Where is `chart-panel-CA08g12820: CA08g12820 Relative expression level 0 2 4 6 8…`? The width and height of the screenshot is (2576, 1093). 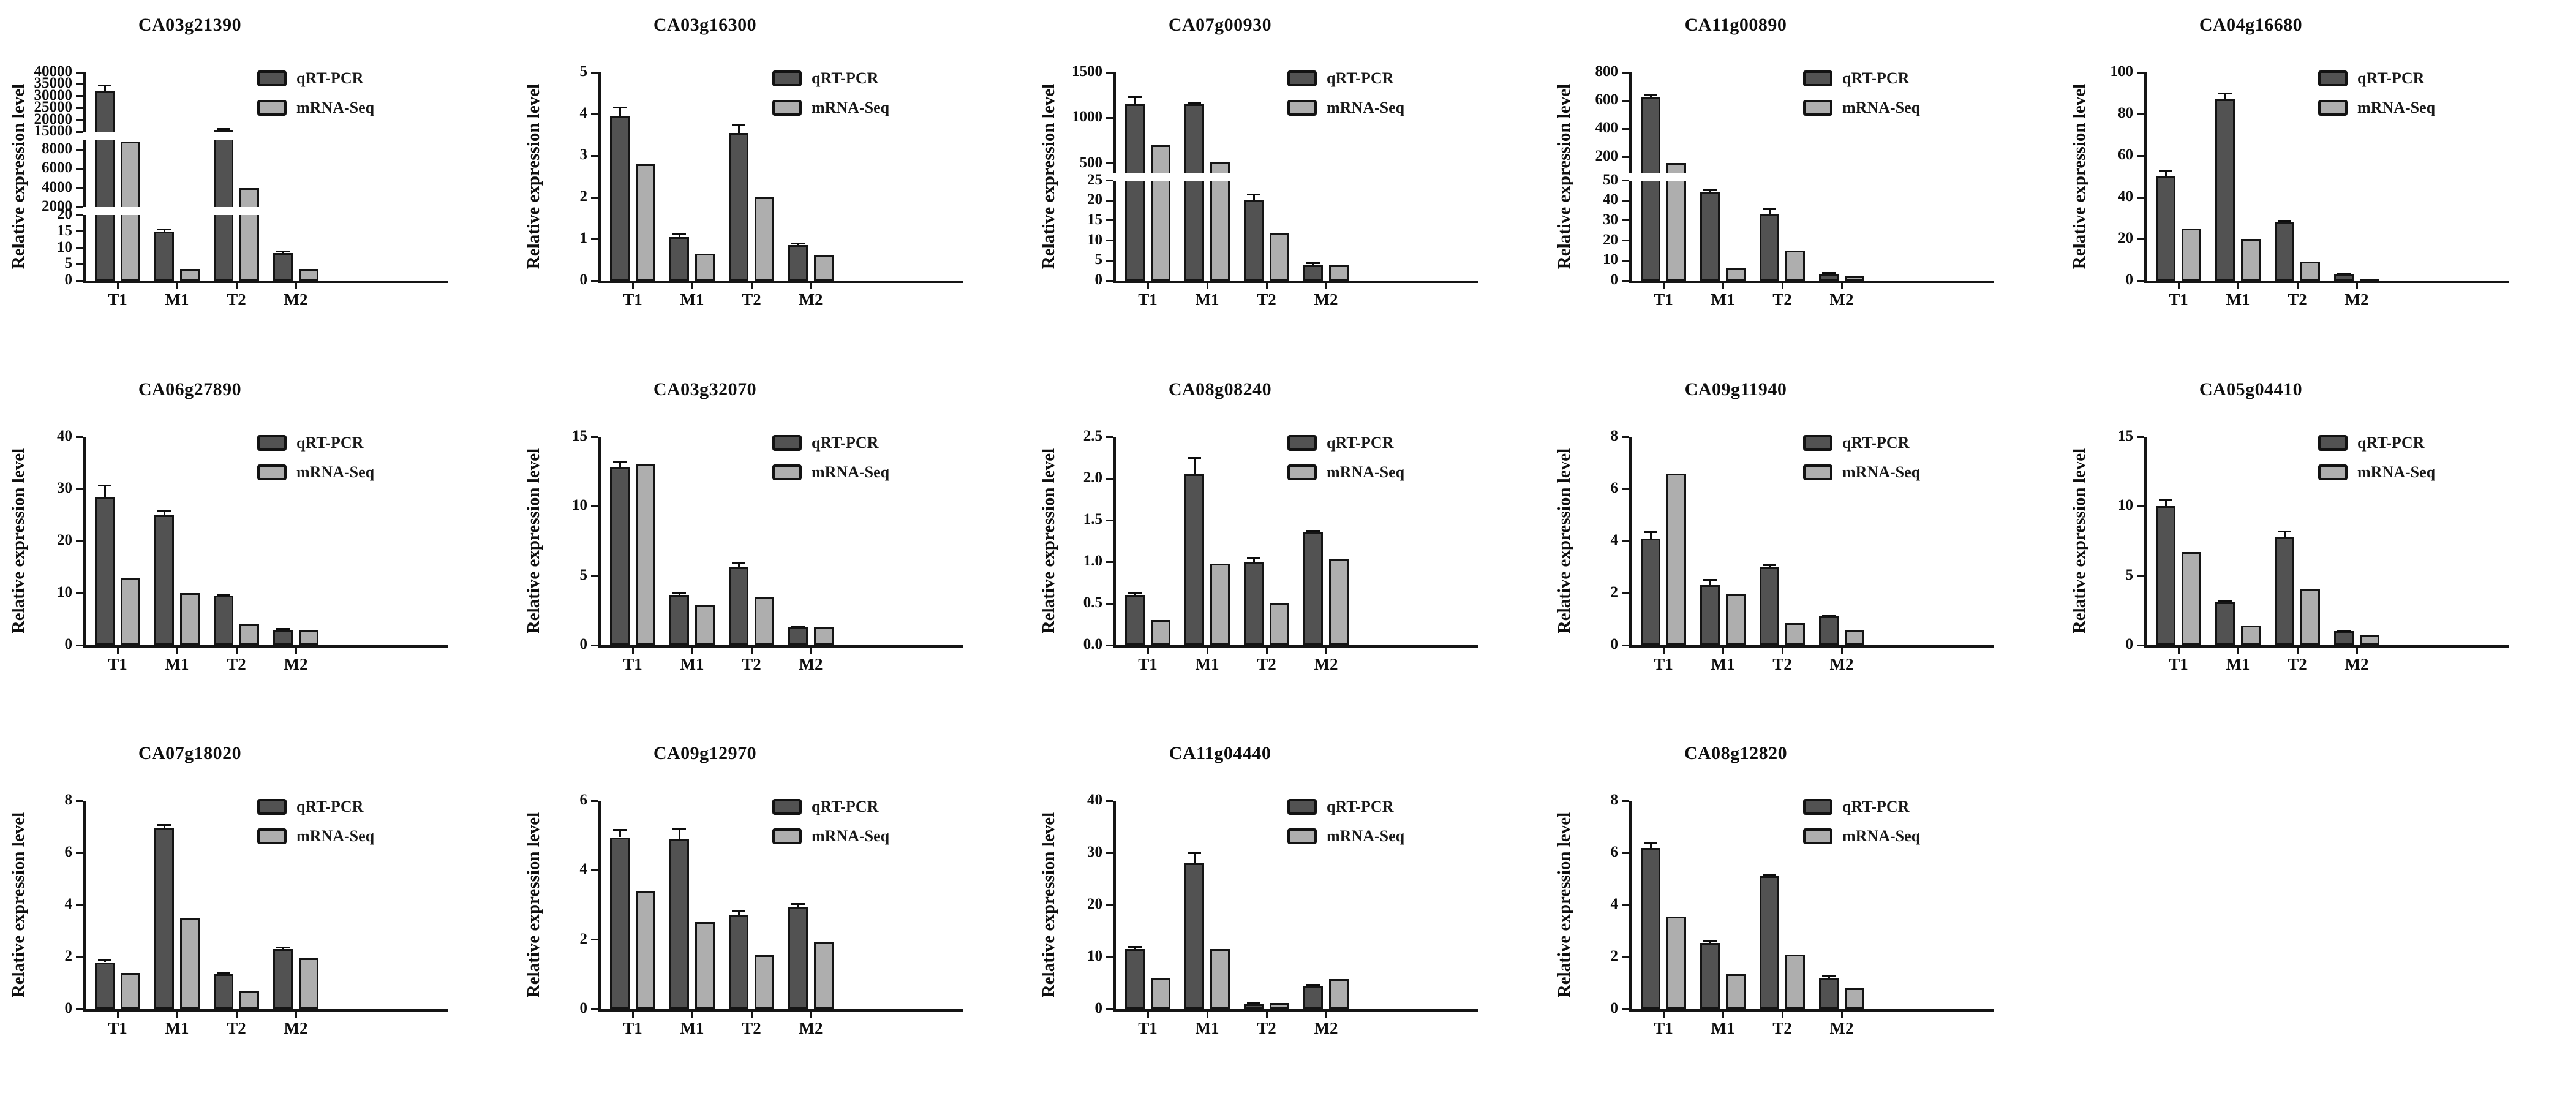 chart-panel-CA08g12820: CA08g12820 Relative expression level 0 2 4 6 8… is located at coordinates (1803, 910).